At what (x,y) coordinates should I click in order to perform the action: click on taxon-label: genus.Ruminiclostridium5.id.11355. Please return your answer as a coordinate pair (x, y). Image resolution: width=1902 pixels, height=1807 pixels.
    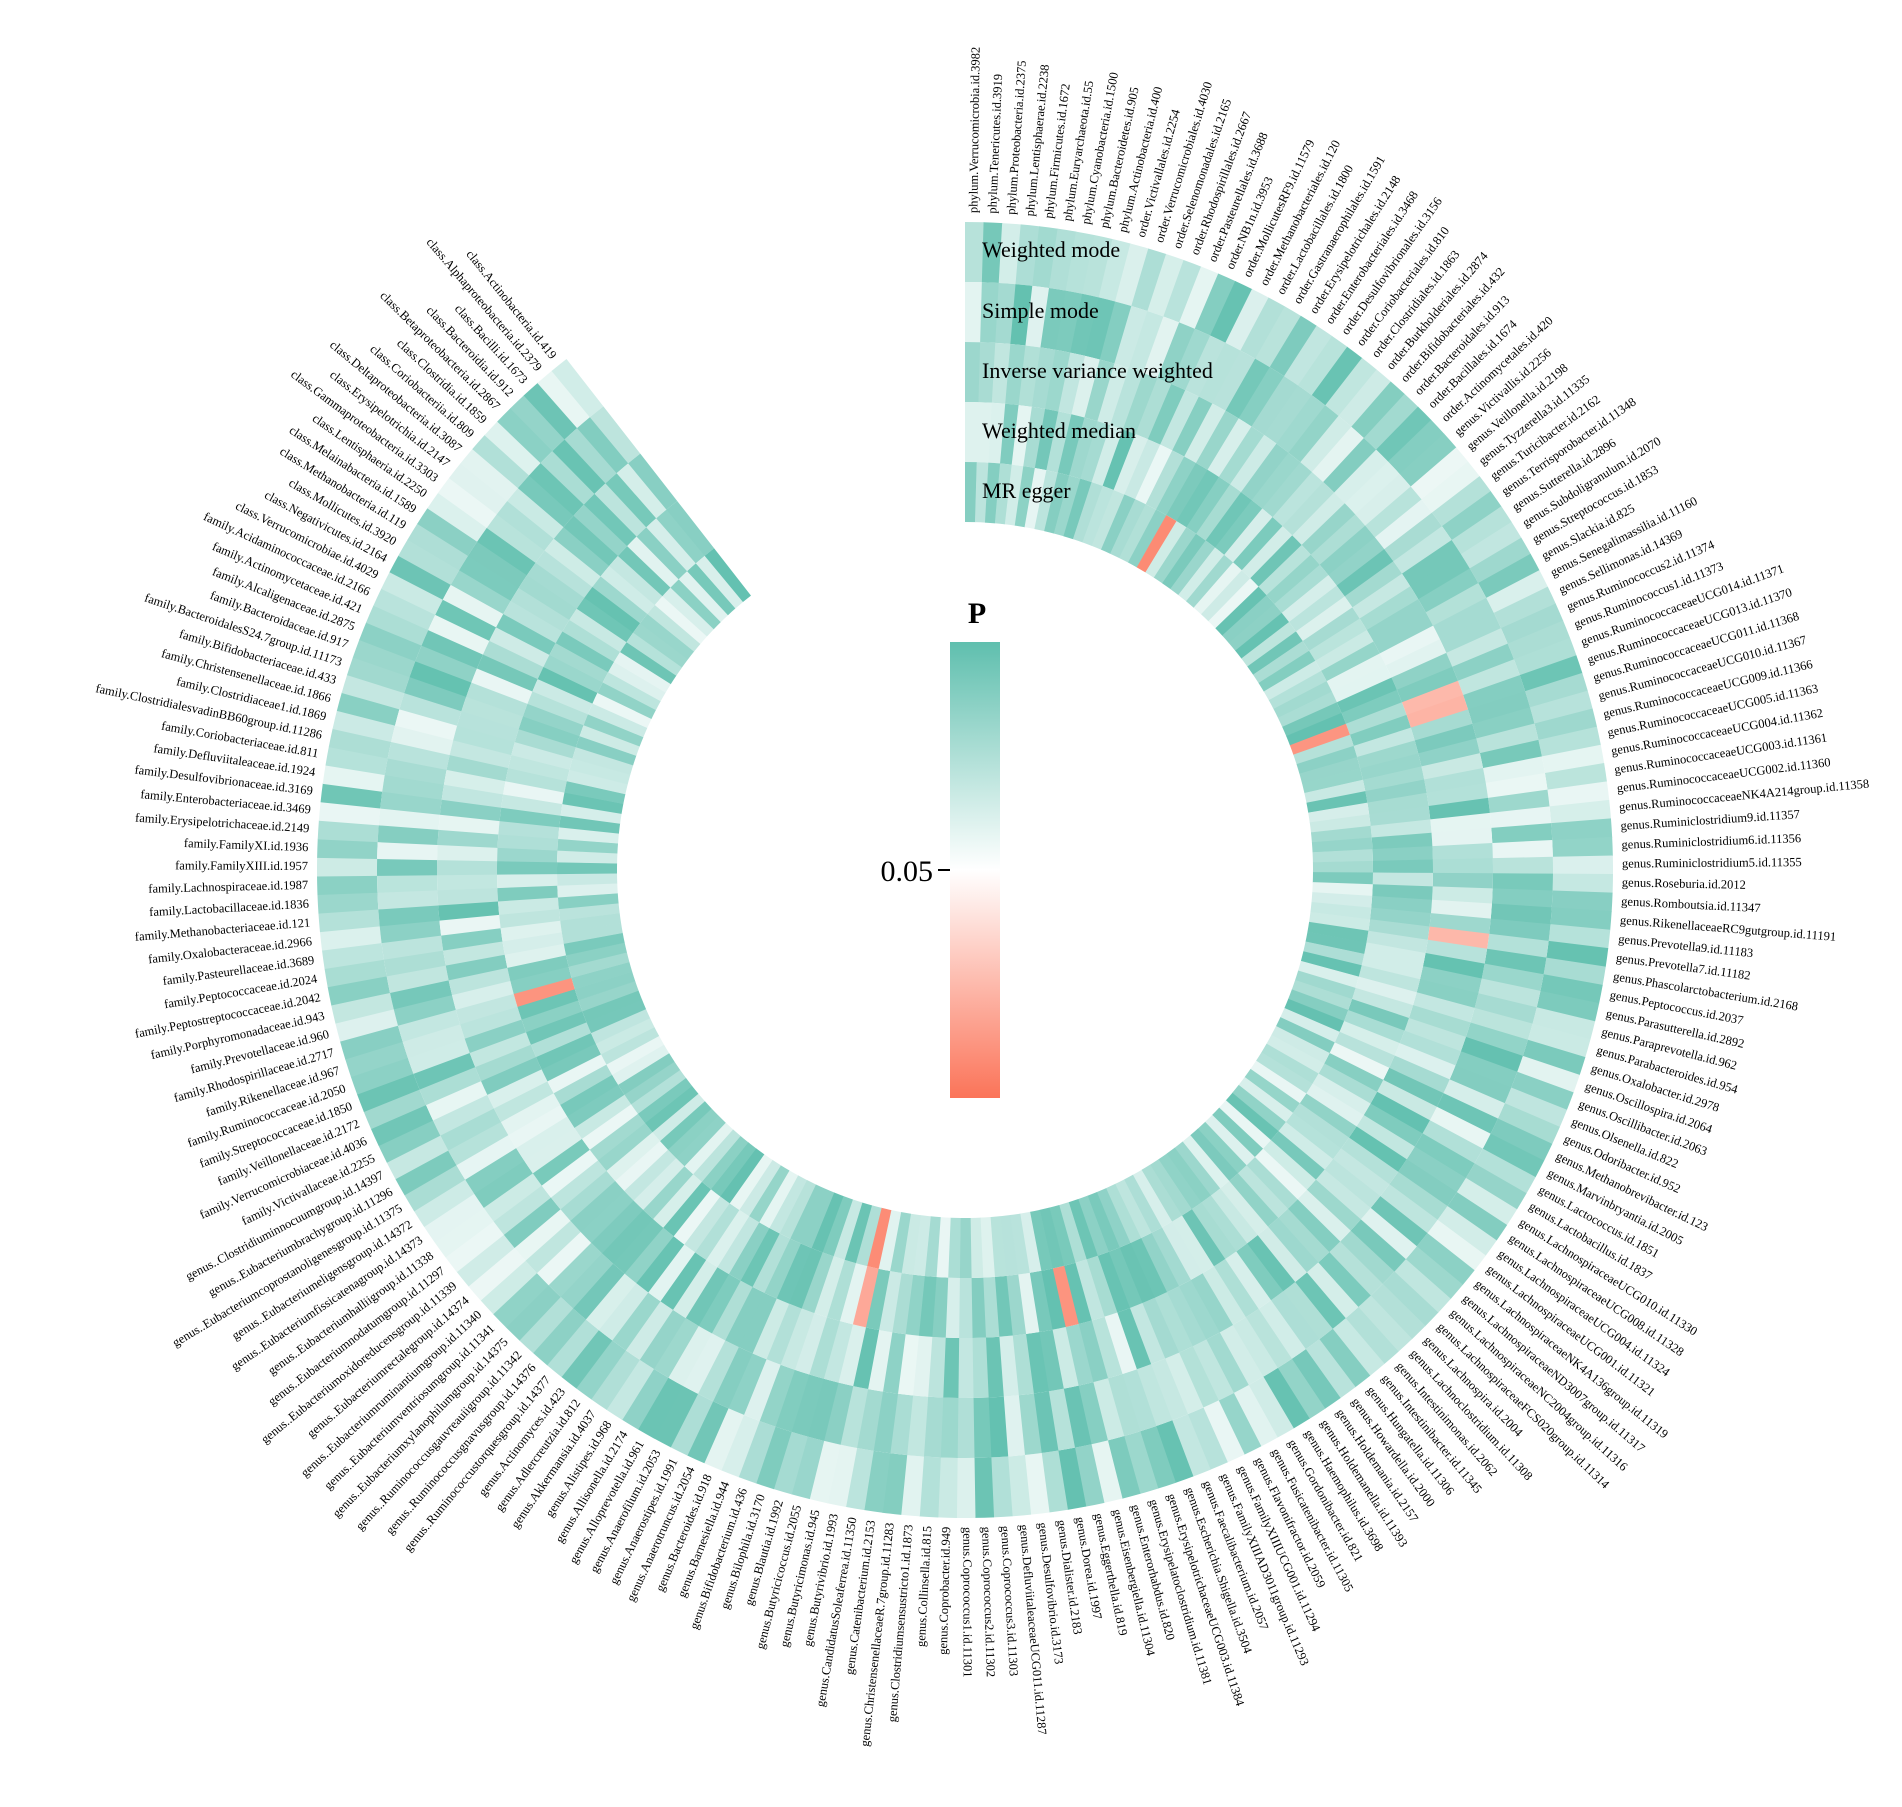
    Looking at the image, I should click on (1712, 862).